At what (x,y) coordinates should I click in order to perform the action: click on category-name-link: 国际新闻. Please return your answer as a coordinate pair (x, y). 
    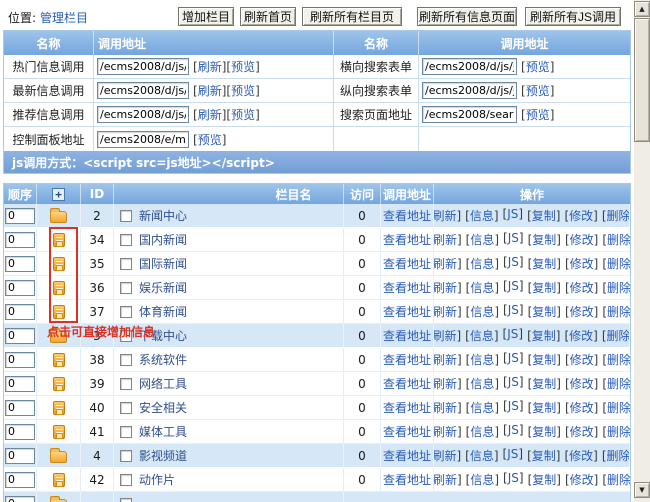
    Looking at the image, I should click on (163, 264).